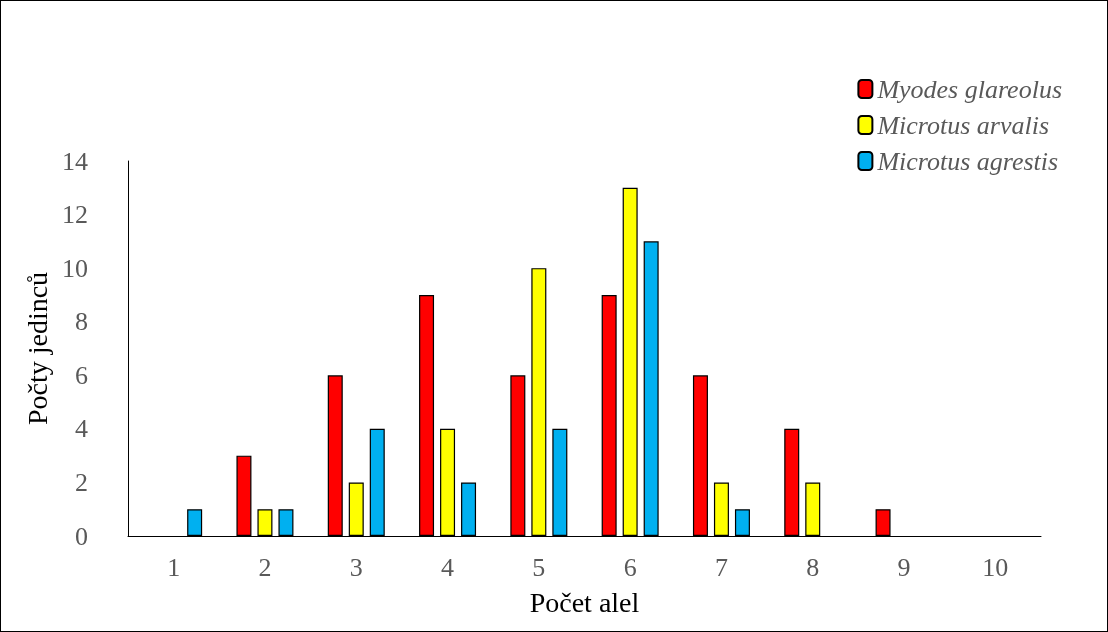 This screenshot has height=632, width=1108. I want to click on y-tick-label: 4, so click(81, 429).